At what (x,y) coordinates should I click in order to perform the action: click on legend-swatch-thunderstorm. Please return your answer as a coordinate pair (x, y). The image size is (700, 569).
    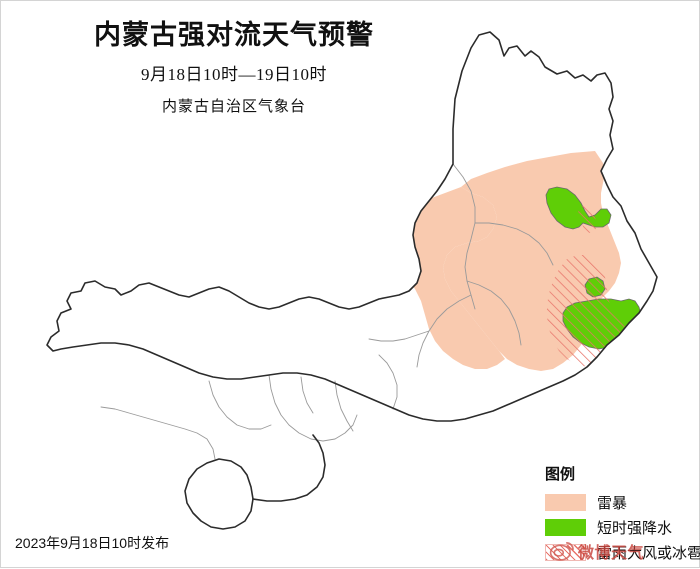
    Looking at the image, I should click on (565, 502).